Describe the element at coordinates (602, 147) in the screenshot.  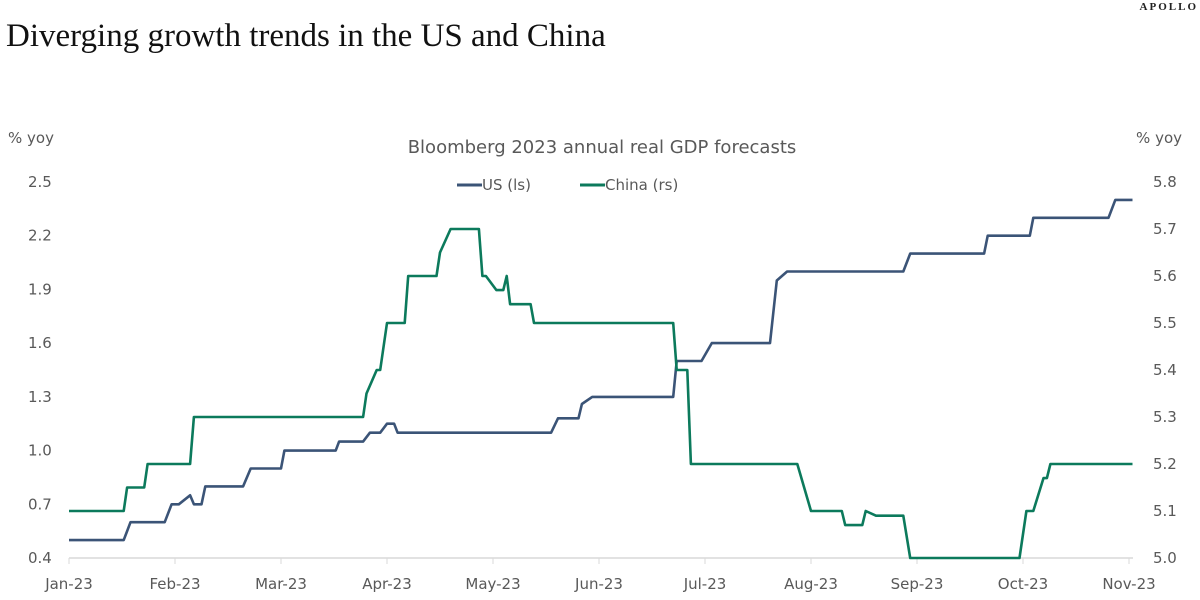
I see `chart-title: Bloomberg 2023 annual real GDP forecasts` at that location.